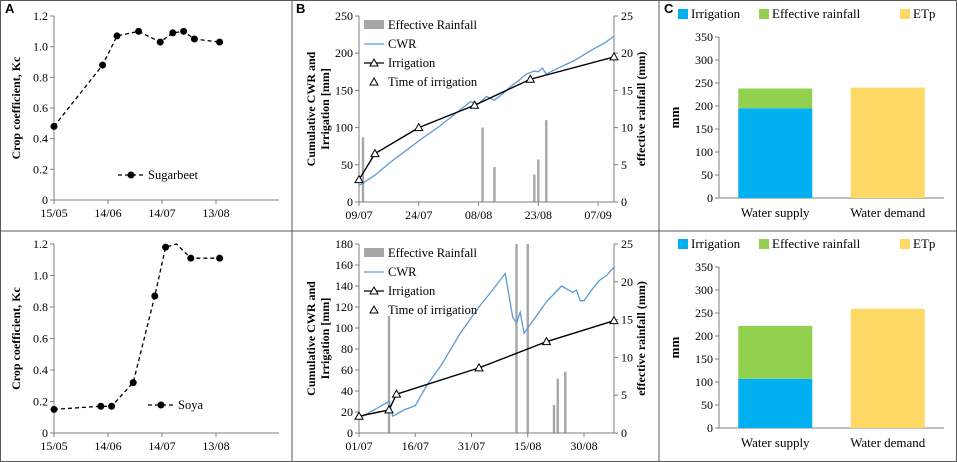  What do you see at coordinates (318, 338) in the screenshot?
I see `y-axis-title-left: Cumulative CWR andIrrigation [mm]` at bounding box center [318, 338].